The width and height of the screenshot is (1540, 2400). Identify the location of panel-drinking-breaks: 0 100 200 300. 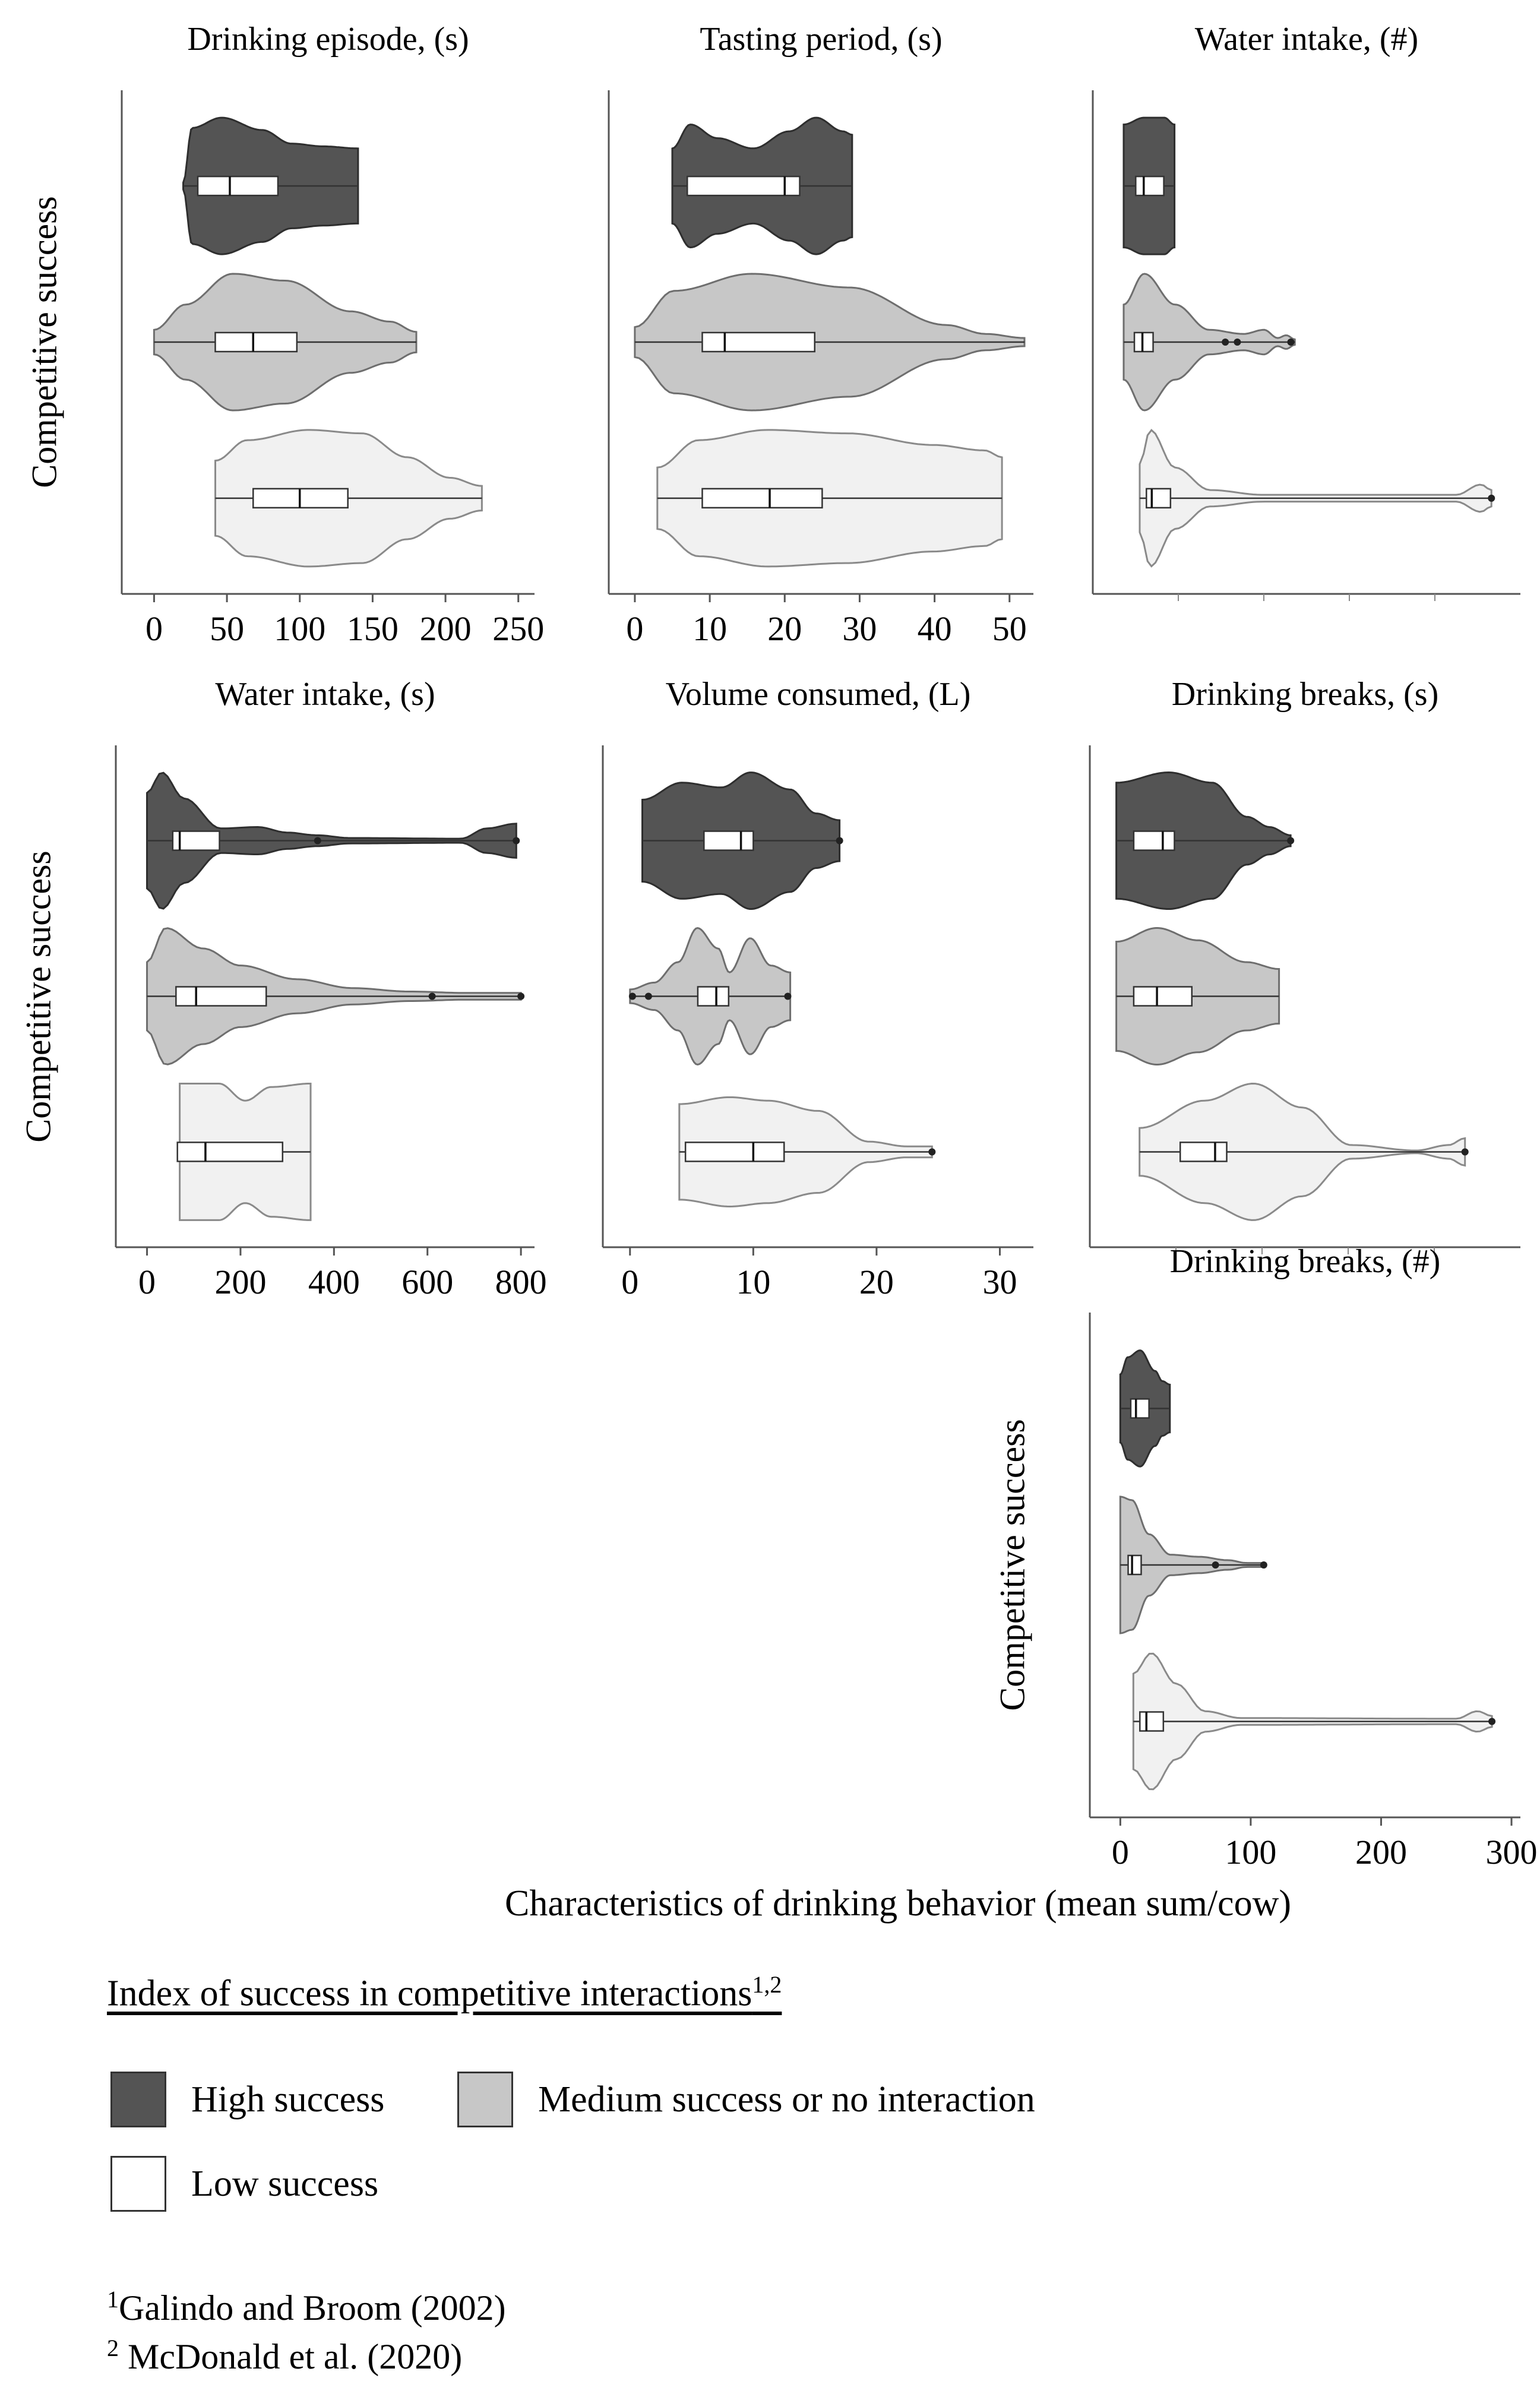
(1314, 1592).